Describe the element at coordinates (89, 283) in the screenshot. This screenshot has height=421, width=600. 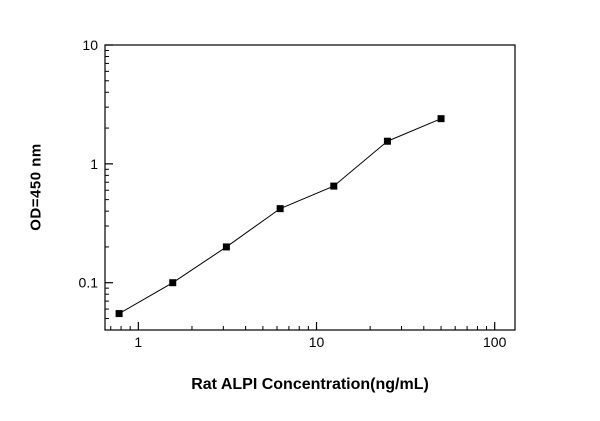
I see `y-tick-label: 0.1` at that location.